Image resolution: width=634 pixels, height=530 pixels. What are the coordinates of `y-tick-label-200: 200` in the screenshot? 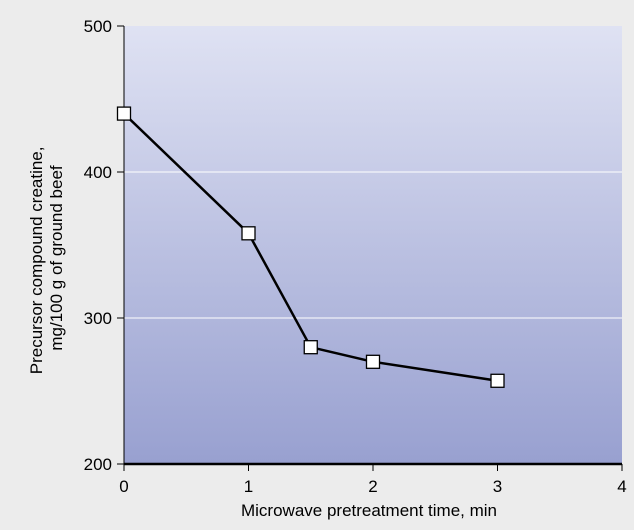 It's located at (98, 464).